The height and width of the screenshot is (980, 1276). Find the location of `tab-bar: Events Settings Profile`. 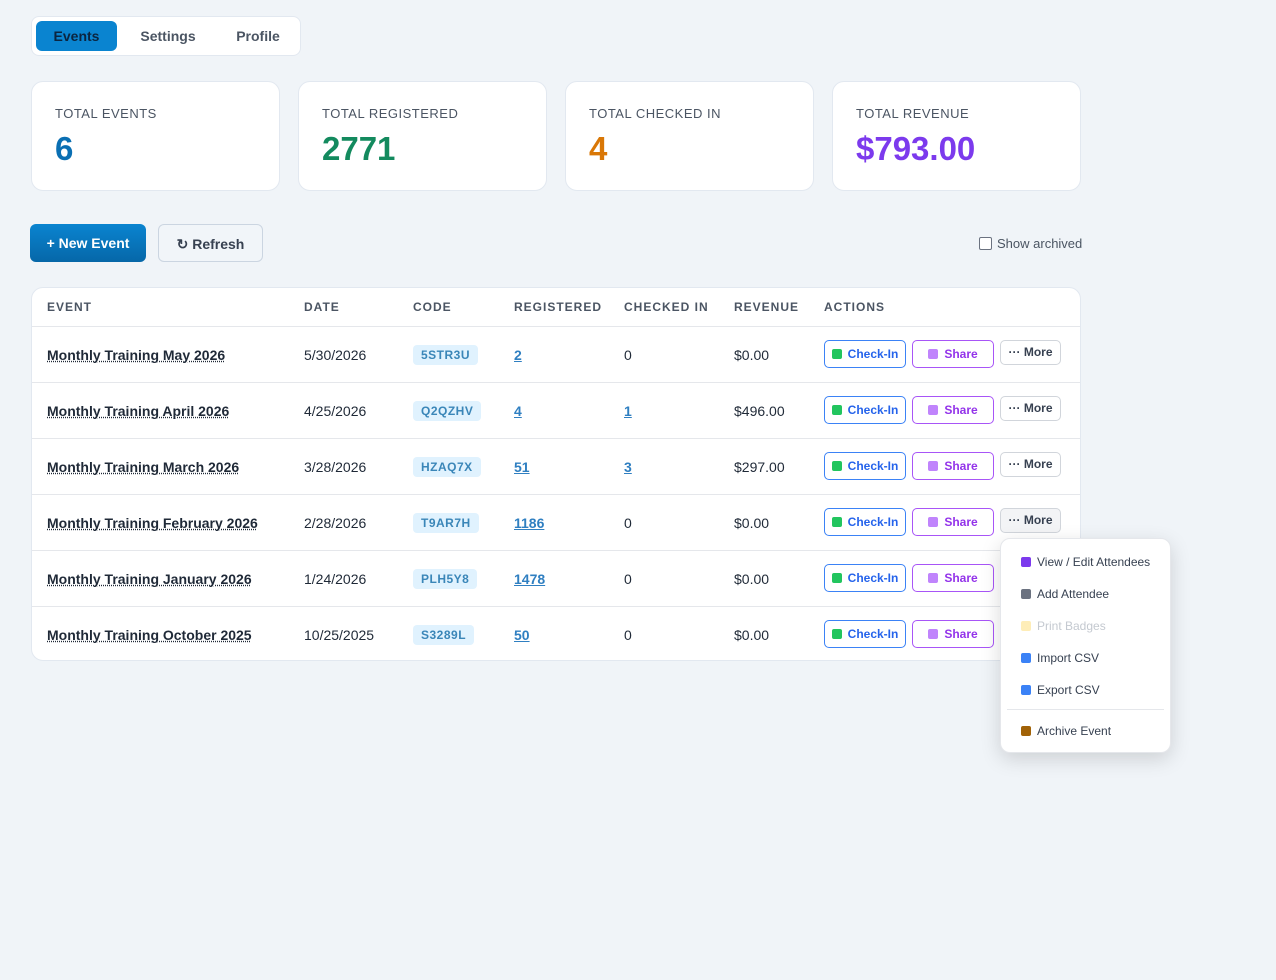

tab-bar: Events Settings Profile is located at coordinates (166, 36).